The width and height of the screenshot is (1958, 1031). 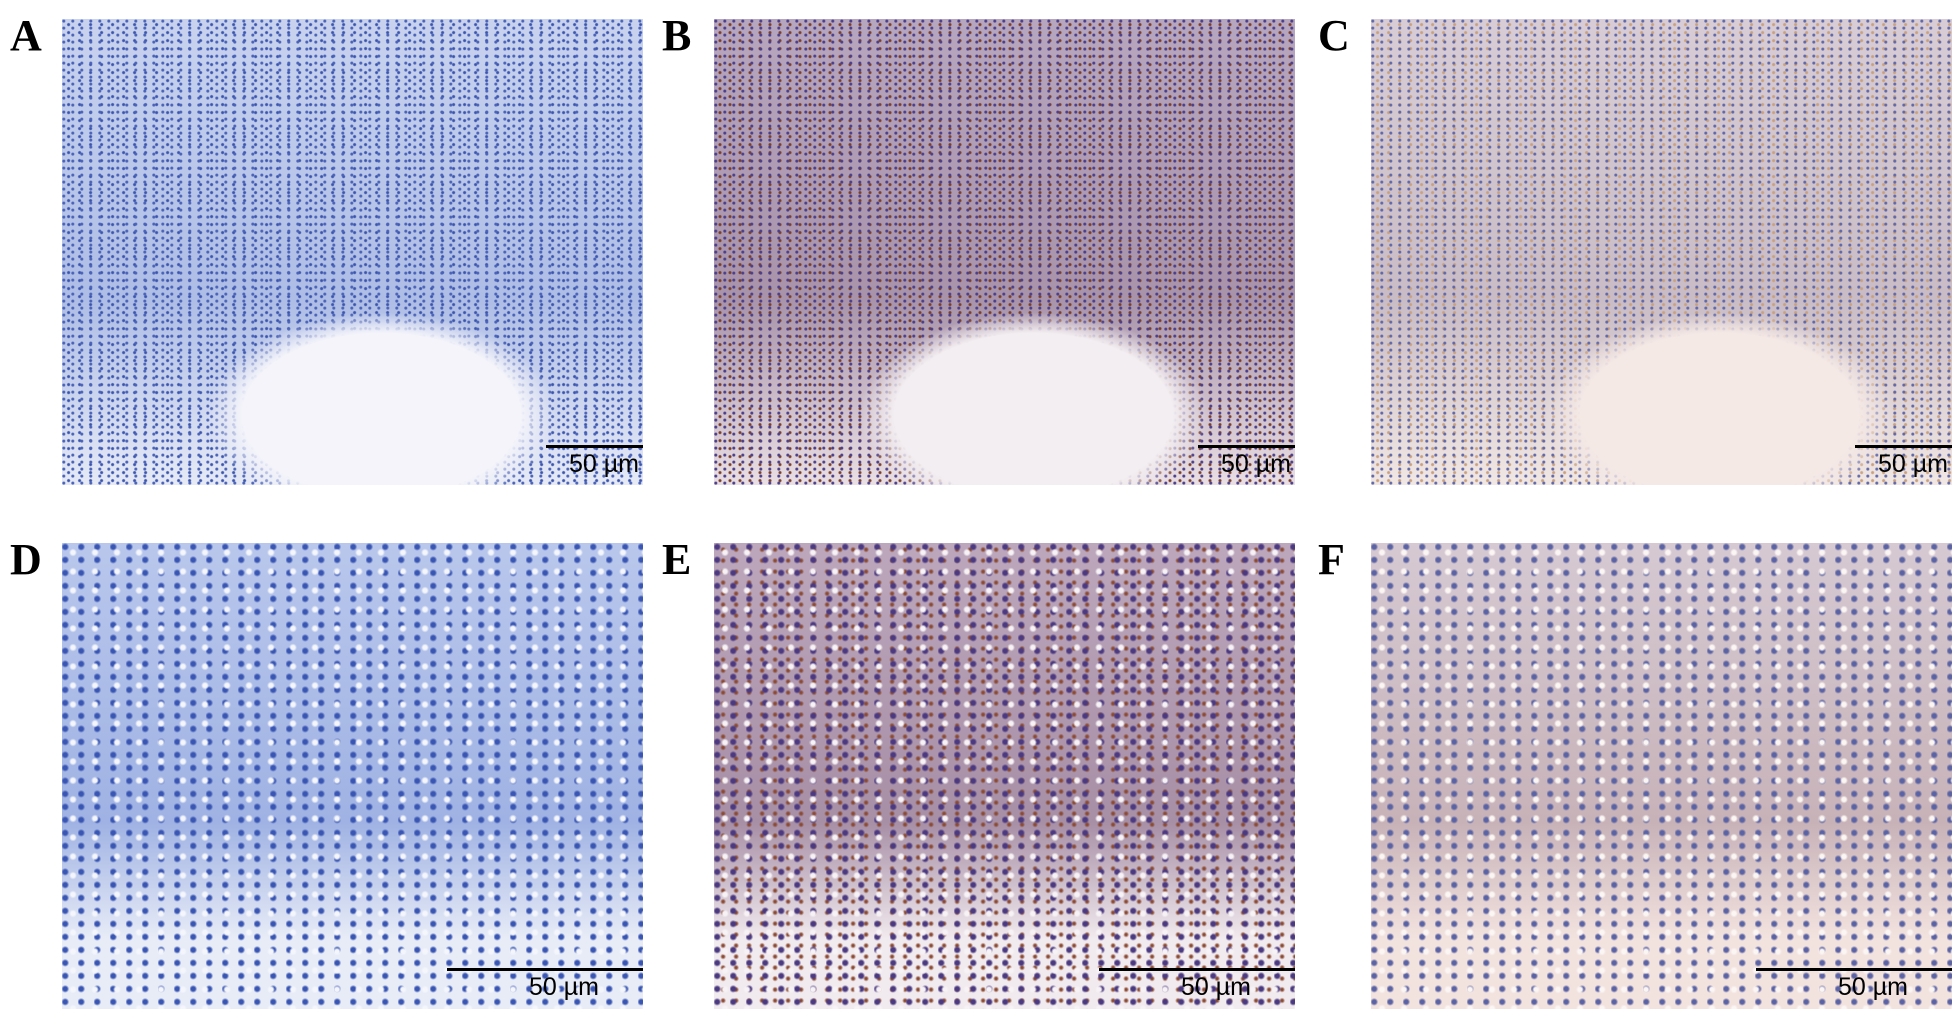 I want to click on panel-label-d: D, so click(x=26, y=559).